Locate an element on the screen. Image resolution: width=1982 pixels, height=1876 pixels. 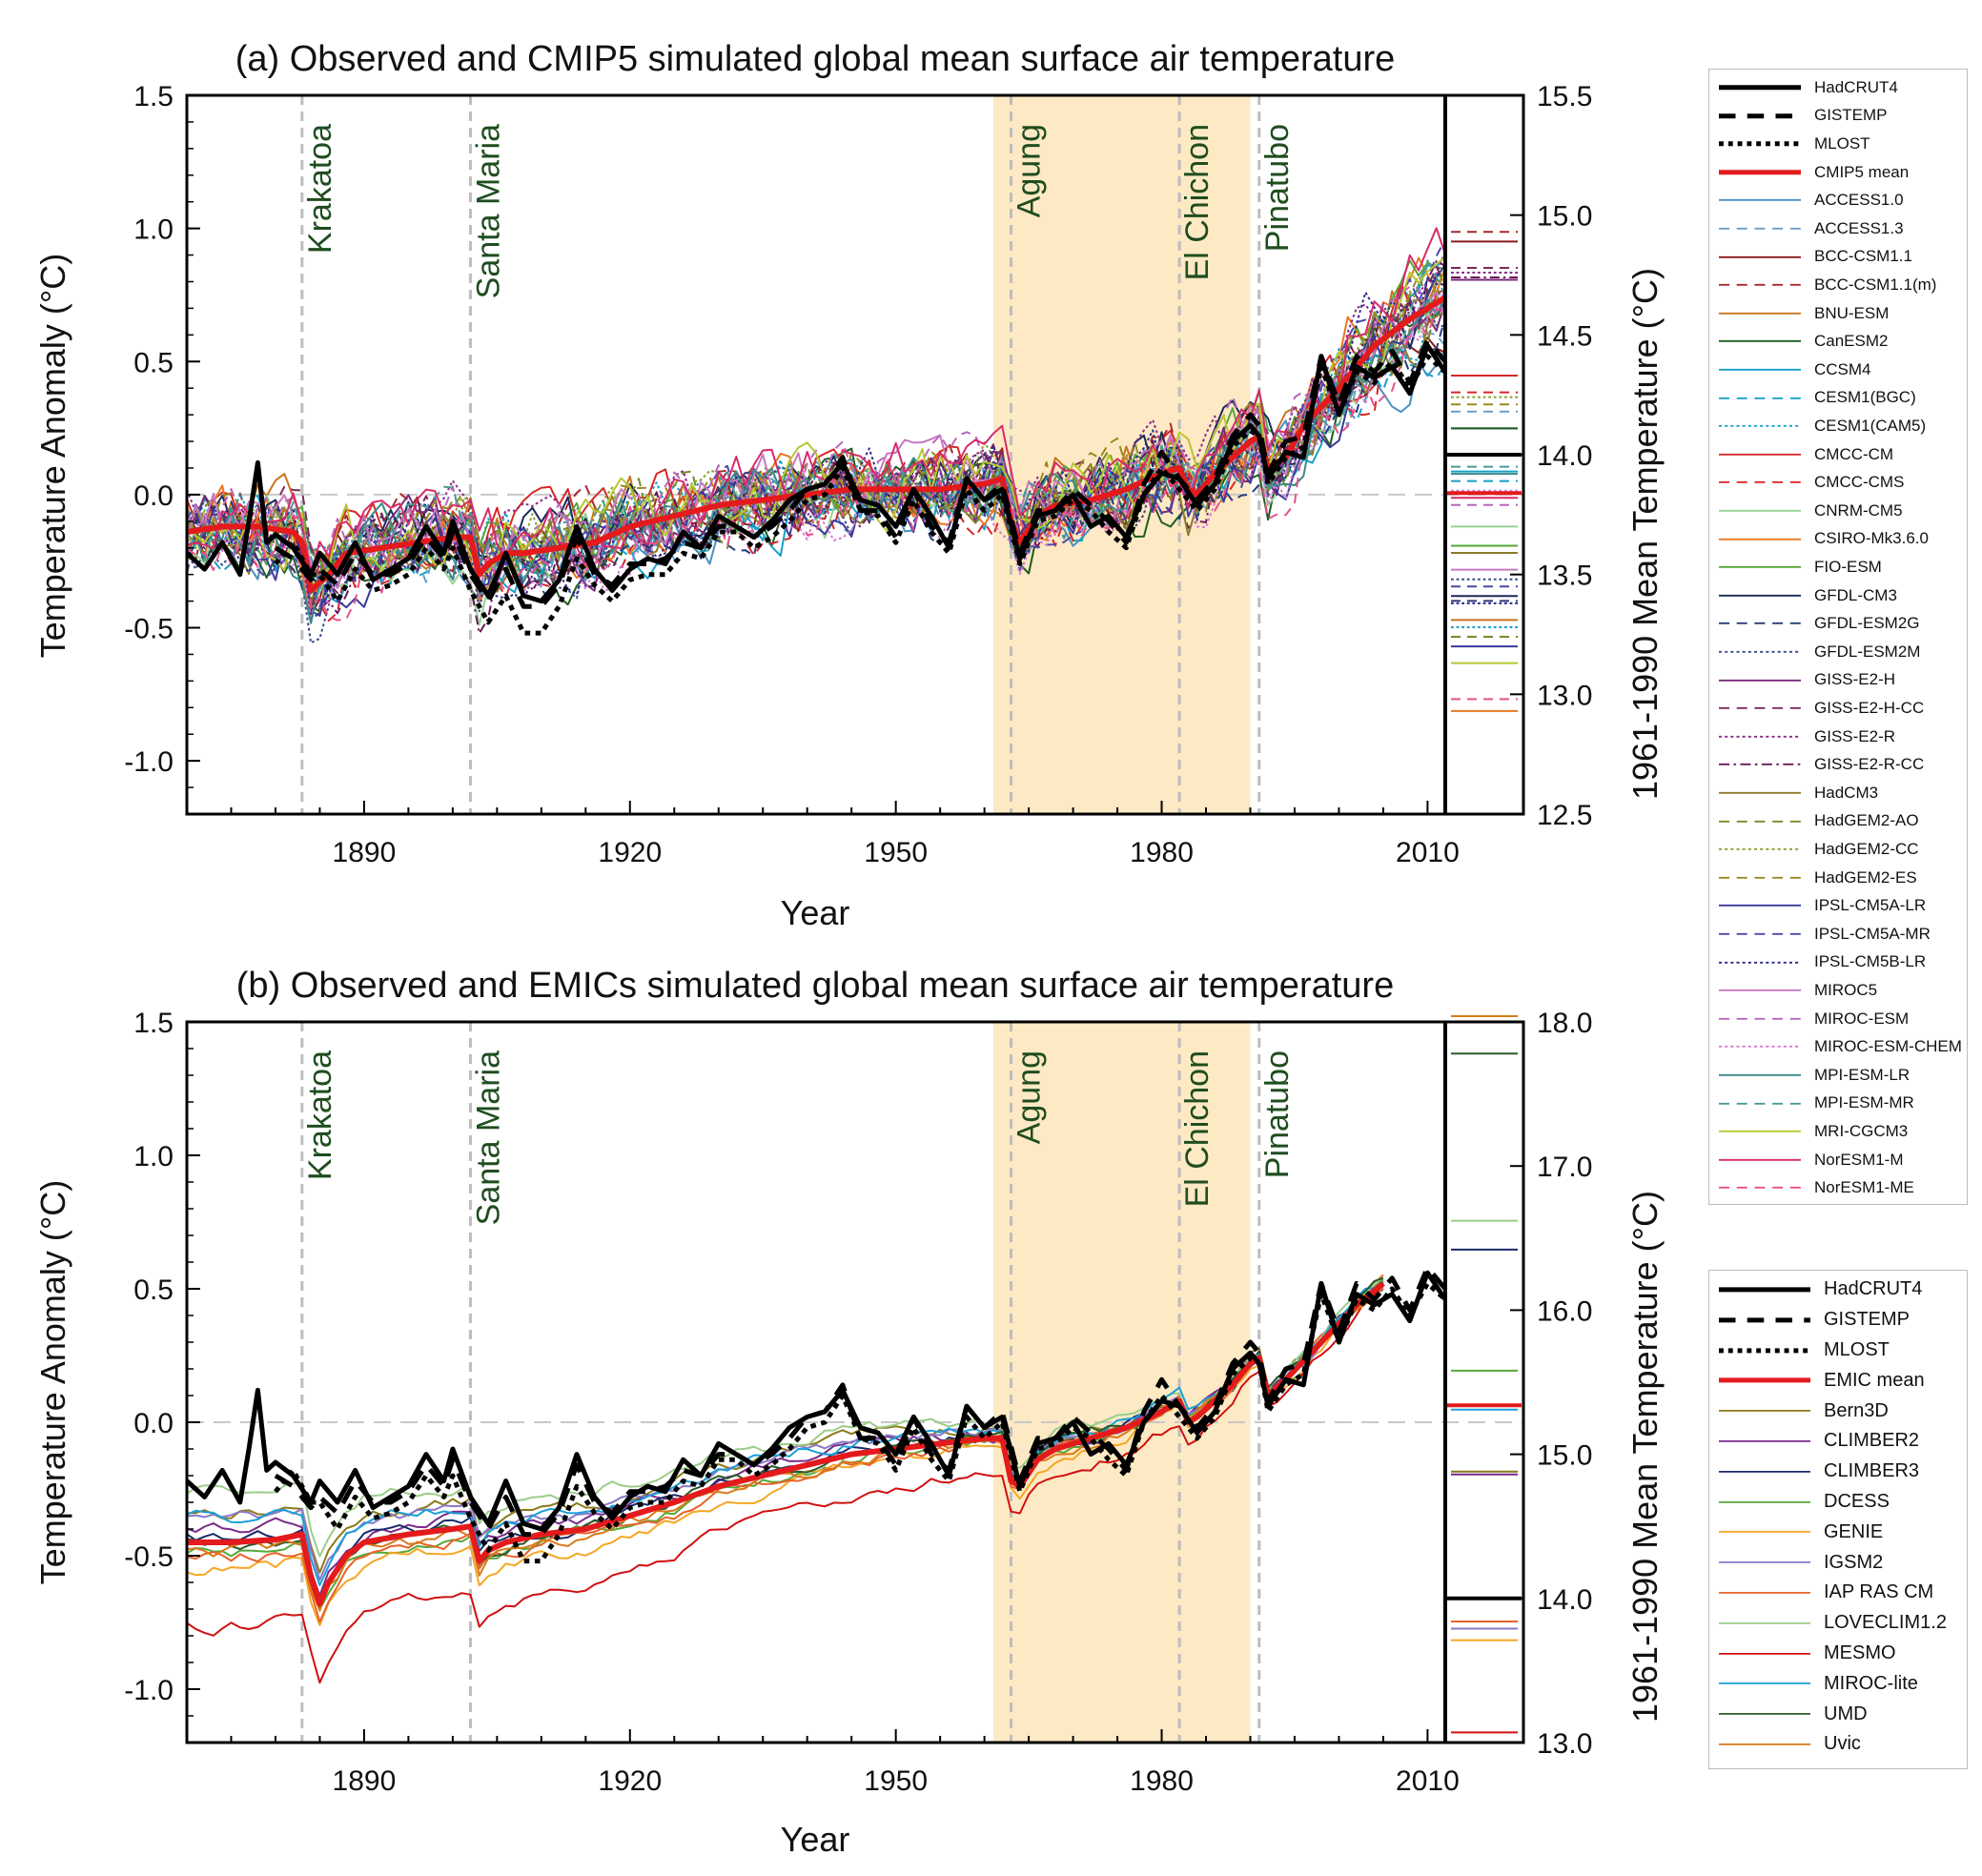
panel-a-ylabel: Temperature Anomaly (°C) is located at coordinates (52, 456).